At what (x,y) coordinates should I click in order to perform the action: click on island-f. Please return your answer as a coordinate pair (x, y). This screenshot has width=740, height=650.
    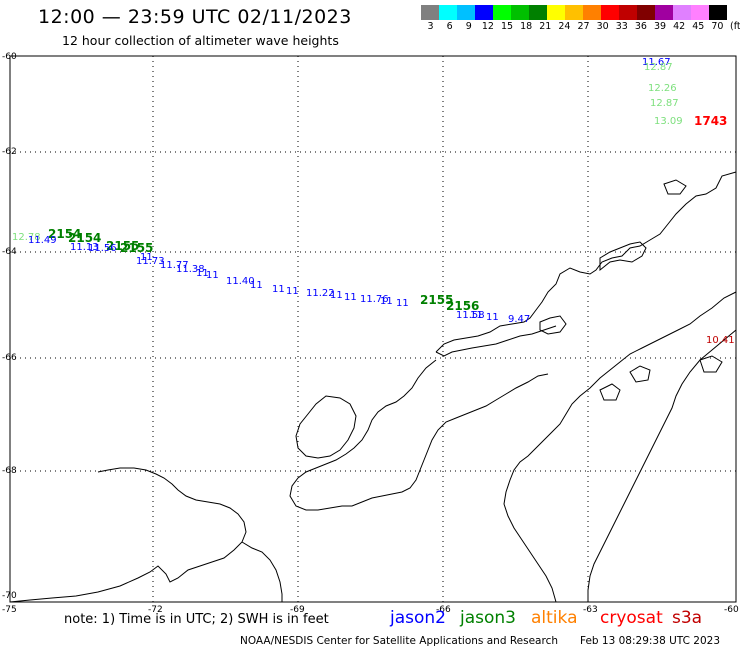
    Looking at the image, I should click on (640, 374).